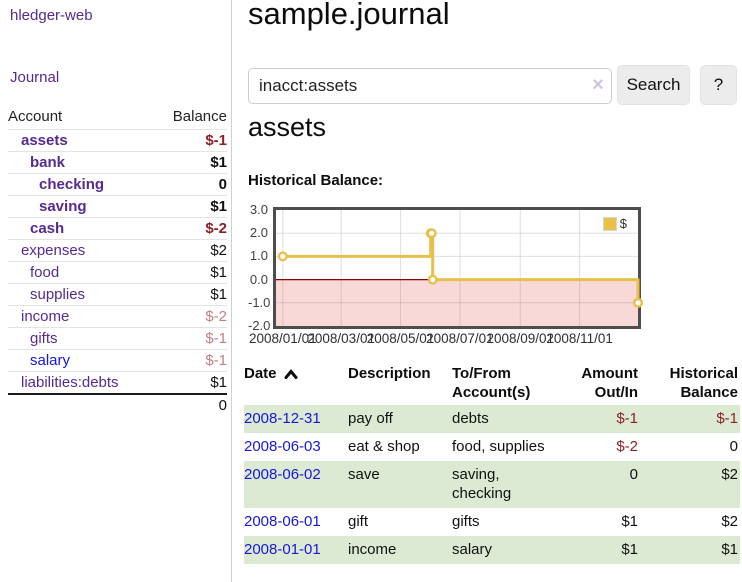 The height and width of the screenshot is (582, 742). Describe the element at coordinates (598, 85) in the screenshot. I see `clear-search-icon: ×` at that location.